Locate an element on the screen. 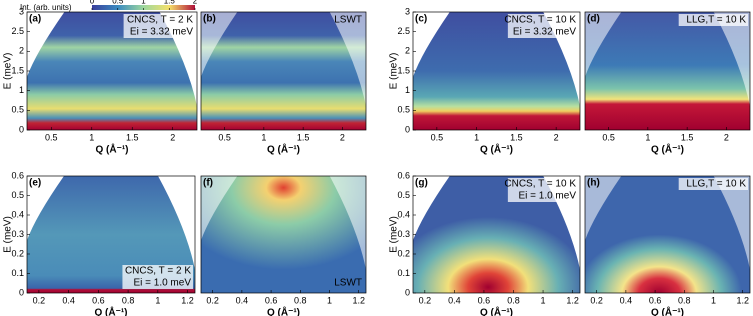  panel-label: (b) is located at coordinates (209, 19).